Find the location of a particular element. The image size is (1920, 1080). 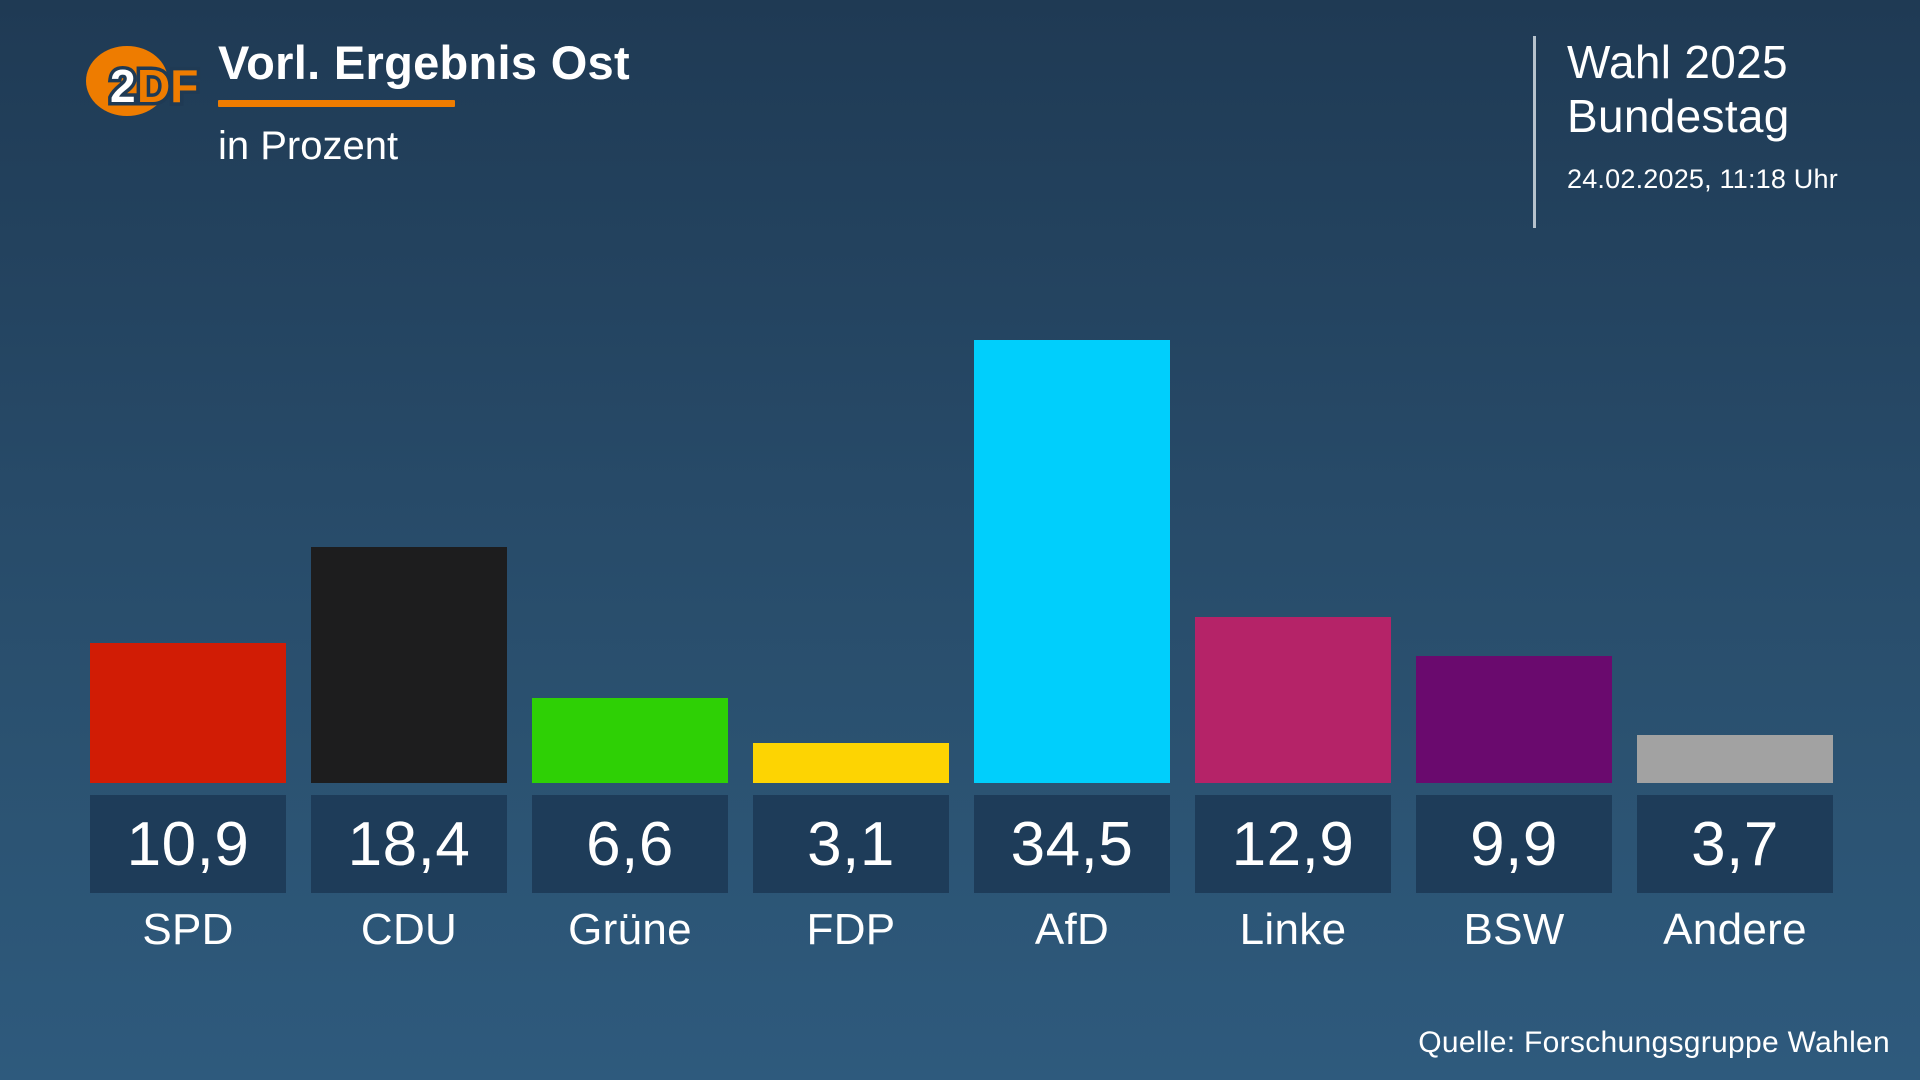

value-label: 9,9 is located at coordinates (1514, 844).